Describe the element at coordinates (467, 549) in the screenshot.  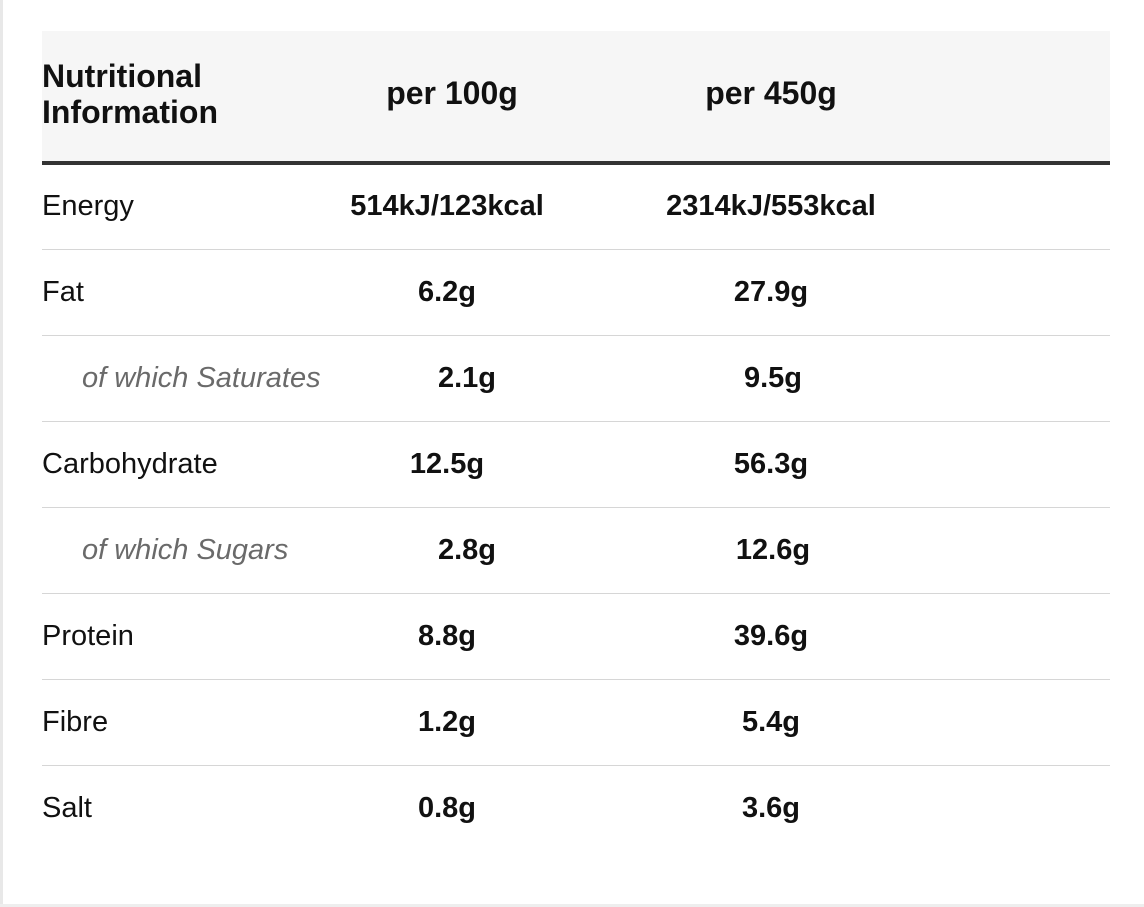
I see `value-per-100g-text: 2.8g` at that location.